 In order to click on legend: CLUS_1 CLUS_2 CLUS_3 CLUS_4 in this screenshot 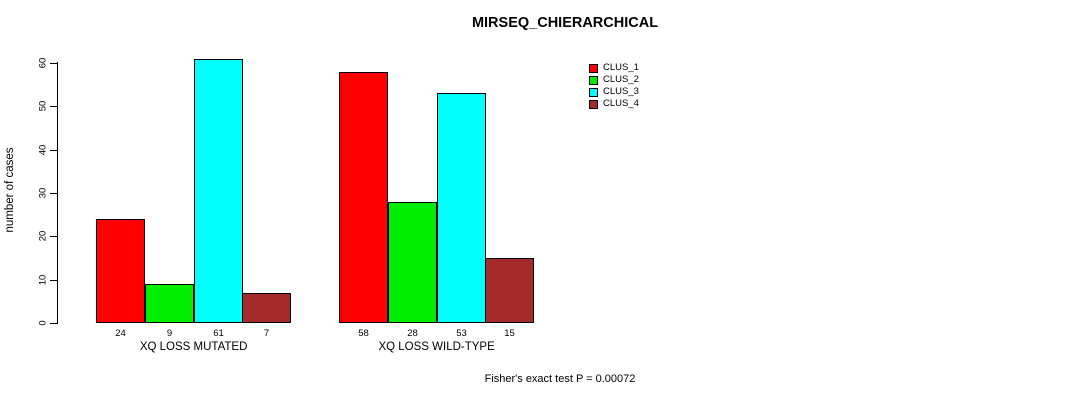, I will do `click(614, 86)`.